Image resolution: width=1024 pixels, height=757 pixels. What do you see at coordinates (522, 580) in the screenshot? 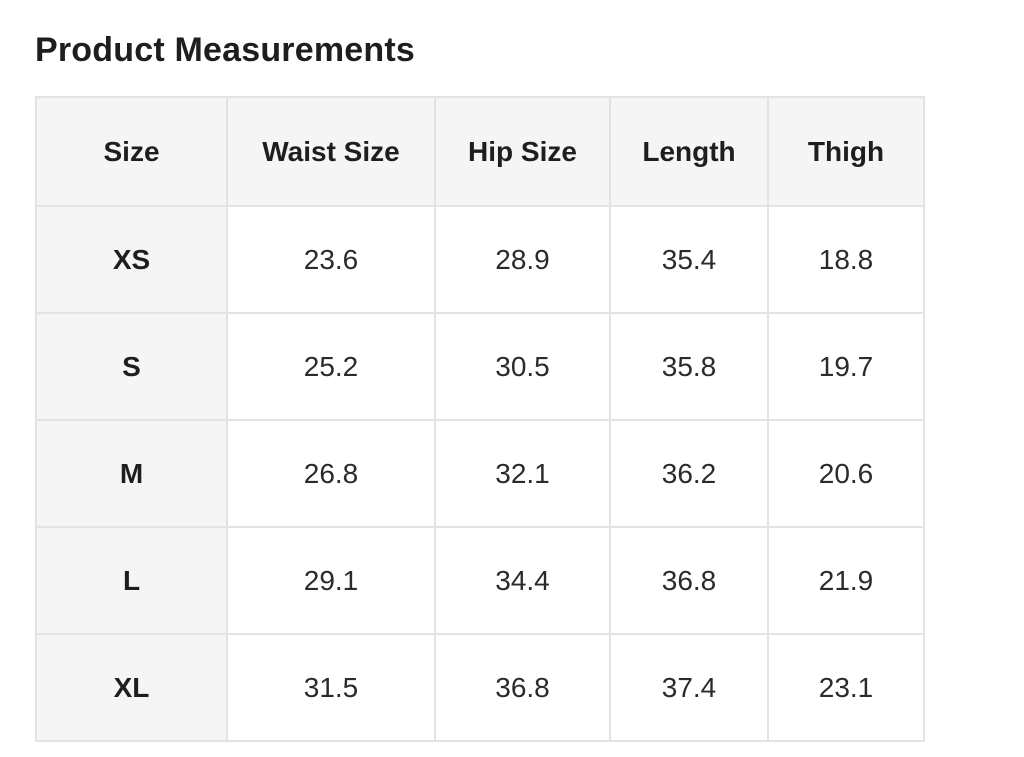
I see `hip-value-cell: 34.4` at bounding box center [522, 580].